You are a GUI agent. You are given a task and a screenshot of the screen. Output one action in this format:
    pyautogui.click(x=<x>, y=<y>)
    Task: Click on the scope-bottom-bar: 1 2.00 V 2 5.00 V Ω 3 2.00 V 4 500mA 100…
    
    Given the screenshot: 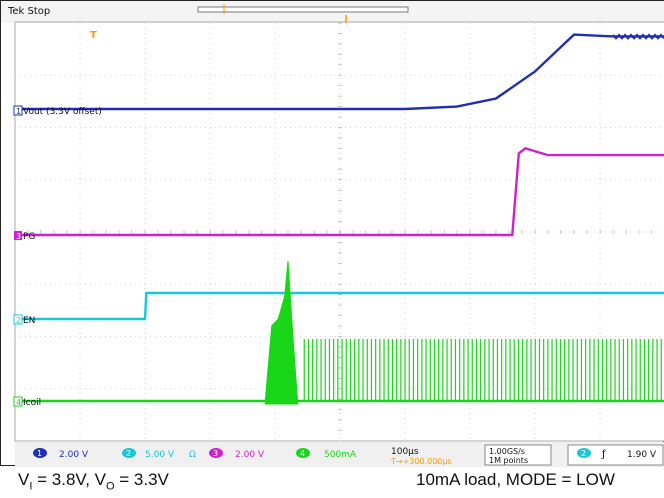 What is the action you would take?
    pyautogui.click(x=339, y=454)
    